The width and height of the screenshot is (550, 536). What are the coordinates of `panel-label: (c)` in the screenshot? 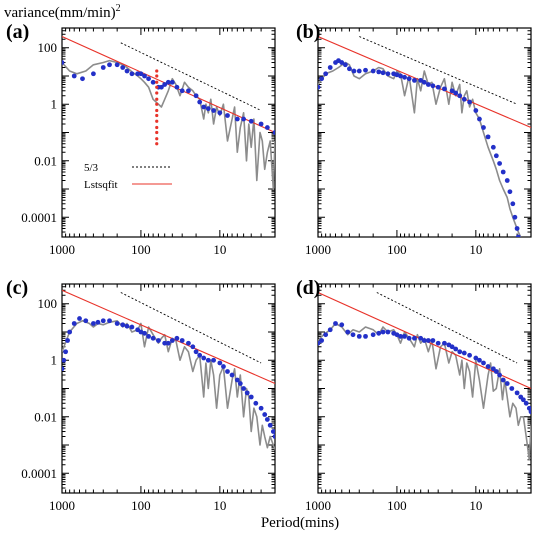 It's located at (17, 288).